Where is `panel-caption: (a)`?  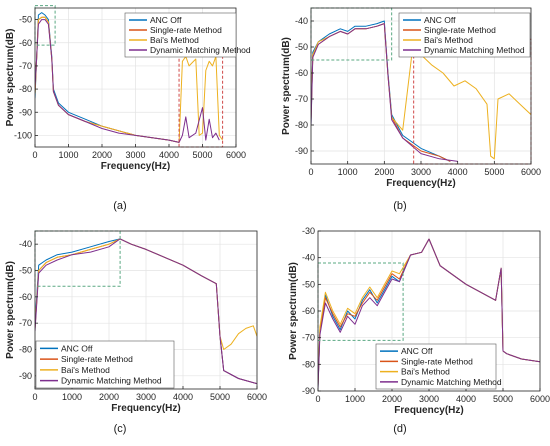
panel-caption: (a) is located at coordinates (119, 206).